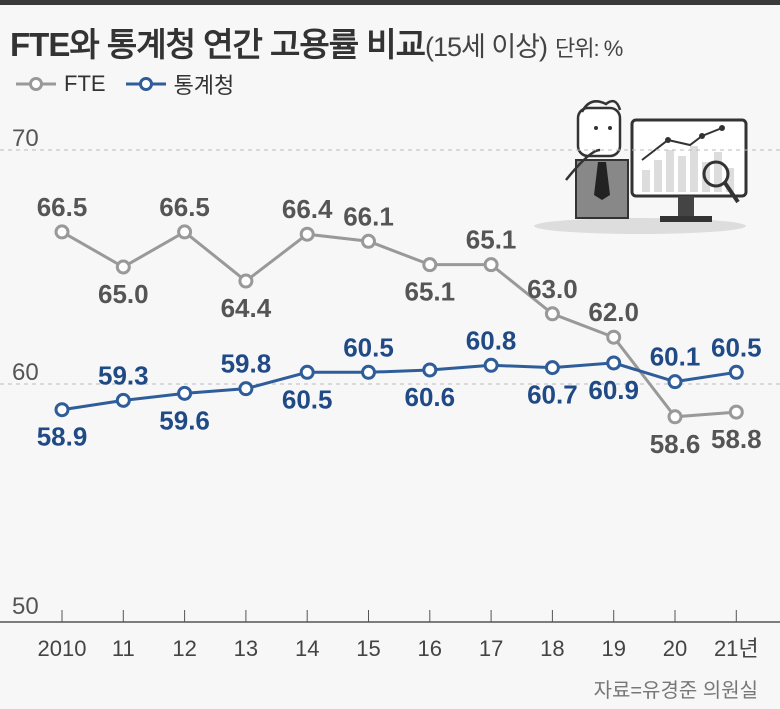 The height and width of the screenshot is (709, 780). I want to click on data-label: 64.4, so click(246, 308).